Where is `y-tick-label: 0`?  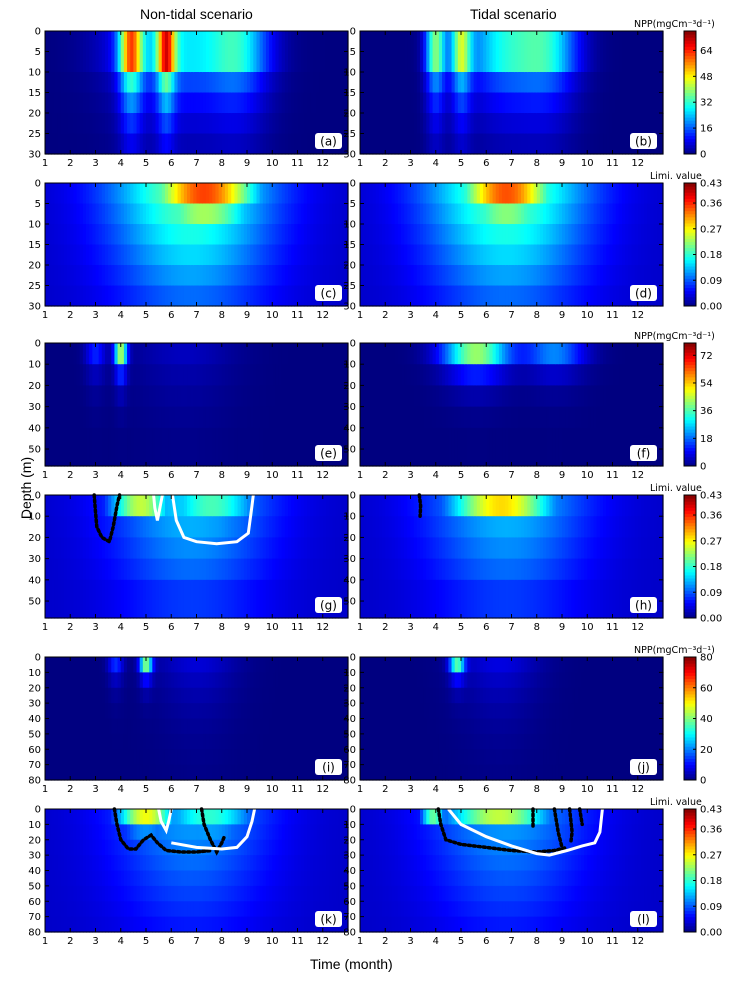
y-tick-label: 0 is located at coordinates (353, 496).